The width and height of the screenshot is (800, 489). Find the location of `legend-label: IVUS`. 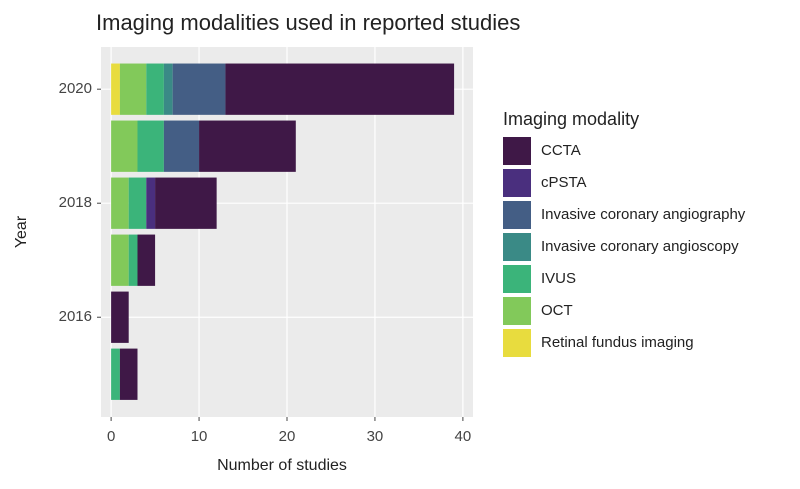

legend-label: IVUS is located at coordinates (558, 278).